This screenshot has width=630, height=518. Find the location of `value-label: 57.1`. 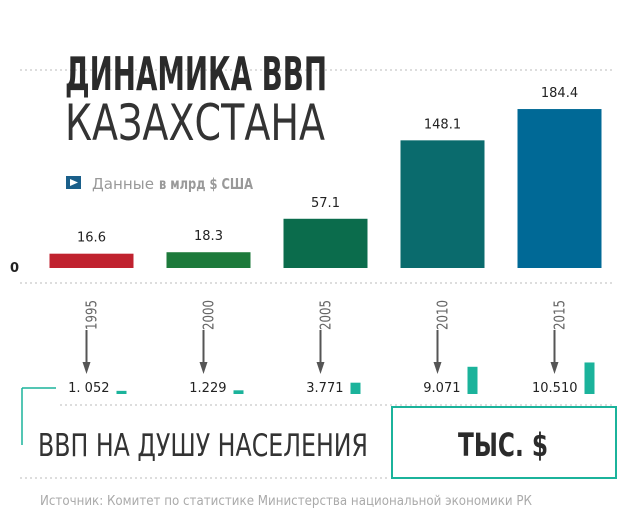

value-label: 57.1 is located at coordinates (325, 203).